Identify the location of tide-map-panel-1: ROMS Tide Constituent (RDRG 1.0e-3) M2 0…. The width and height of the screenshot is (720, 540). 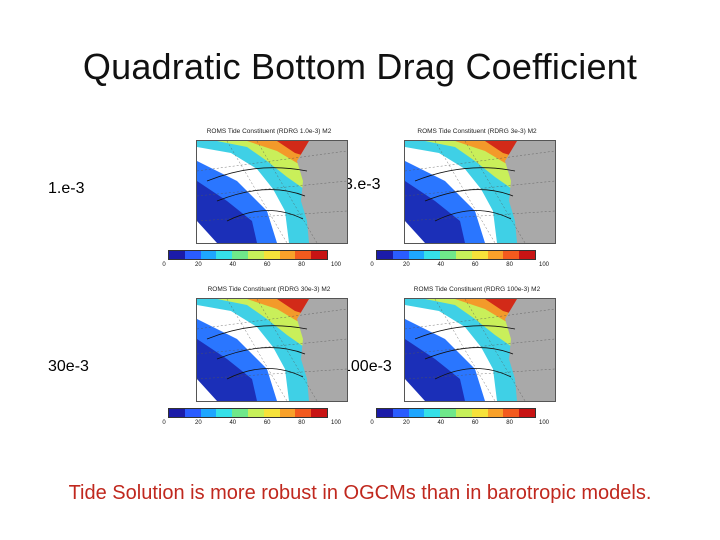
(258, 203).